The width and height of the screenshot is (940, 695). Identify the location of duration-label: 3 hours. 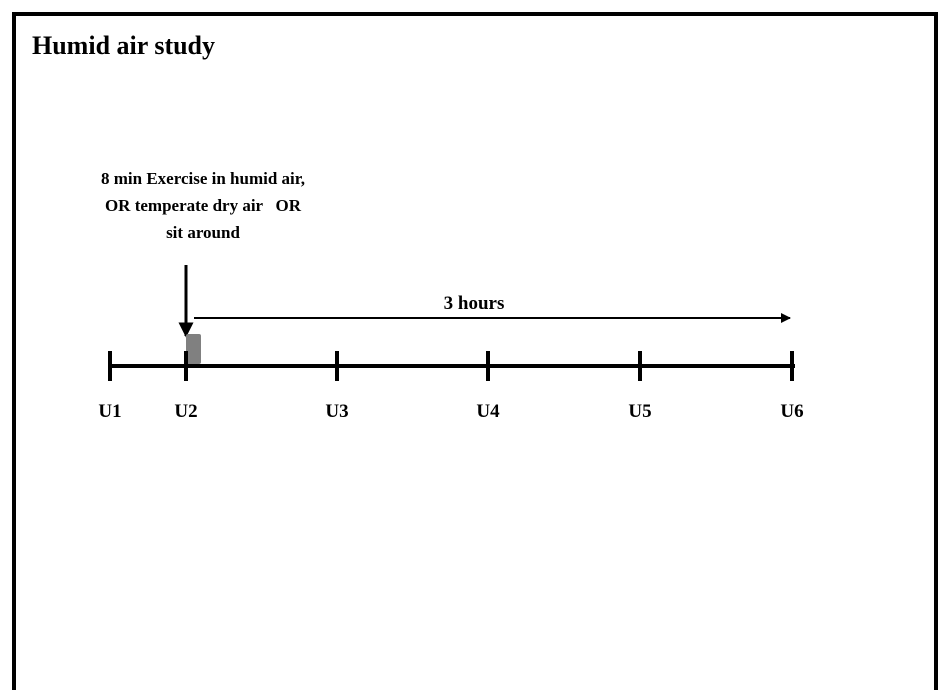
(474, 303).